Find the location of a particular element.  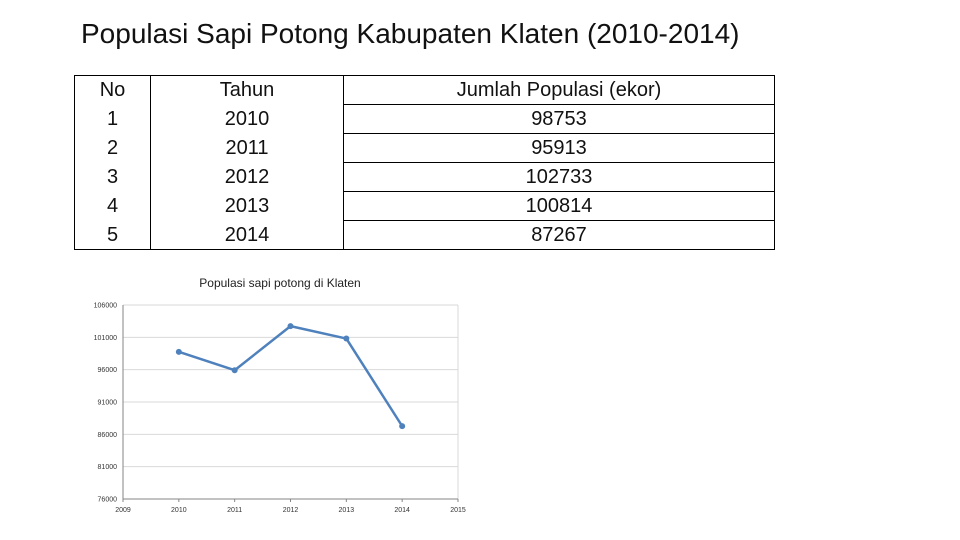

y-axis-ticks: 76000 81000 86000 91000 96000 101000 106000 is located at coordinates (105, 403).